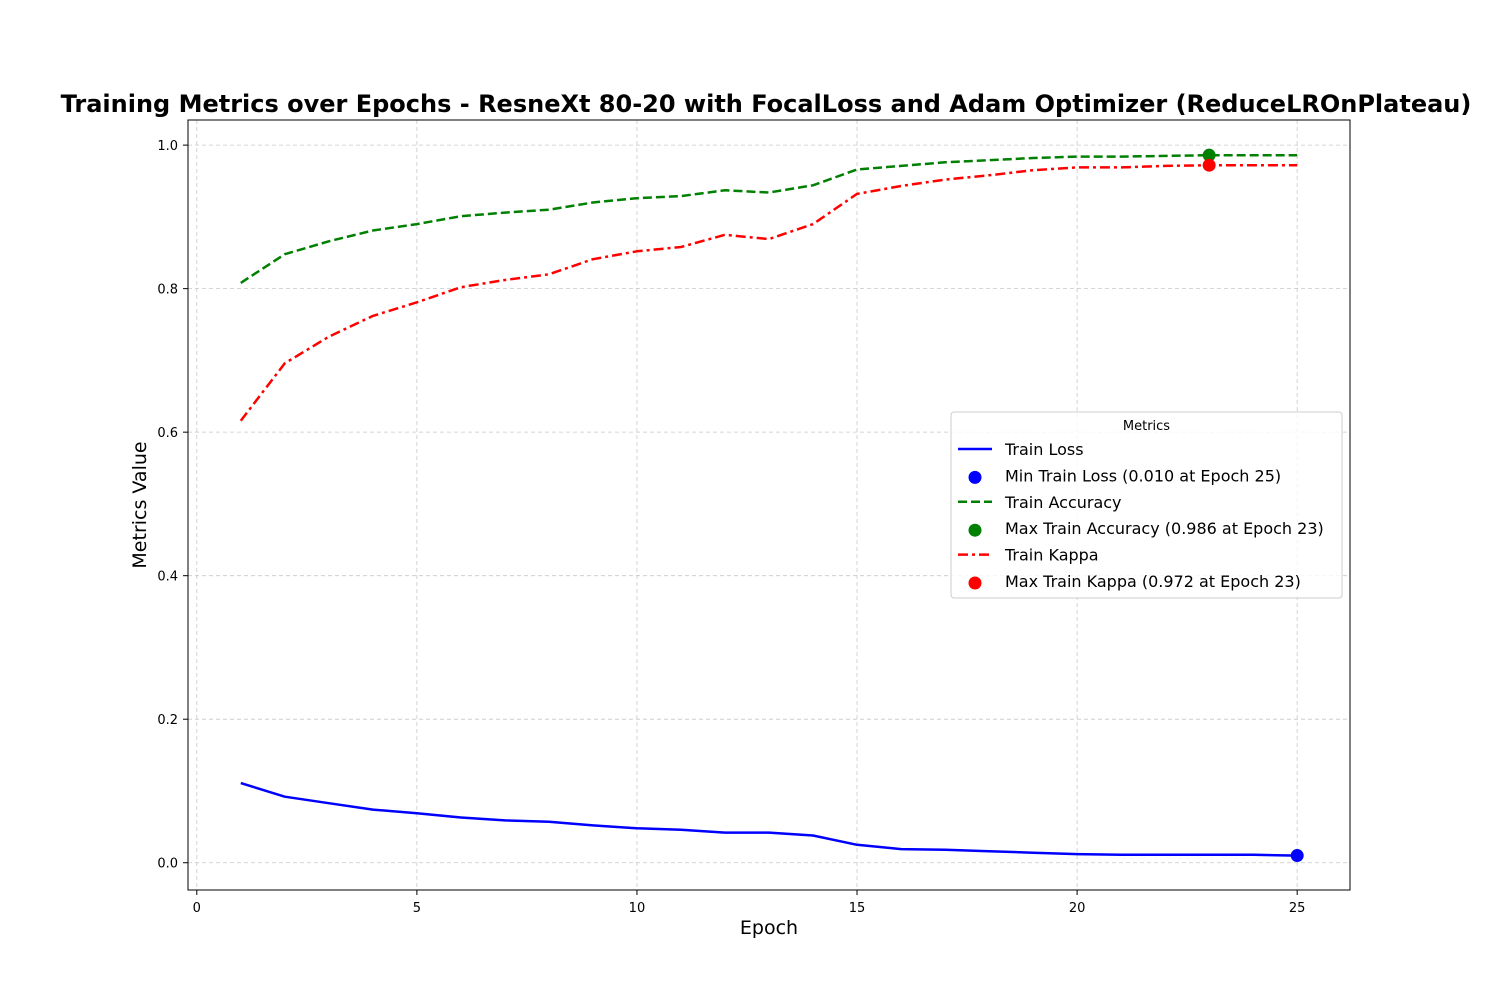 The height and width of the screenshot is (1004, 1500). Describe the element at coordinates (1297, 908) in the screenshot. I see `x-tick-label: 25` at that location.